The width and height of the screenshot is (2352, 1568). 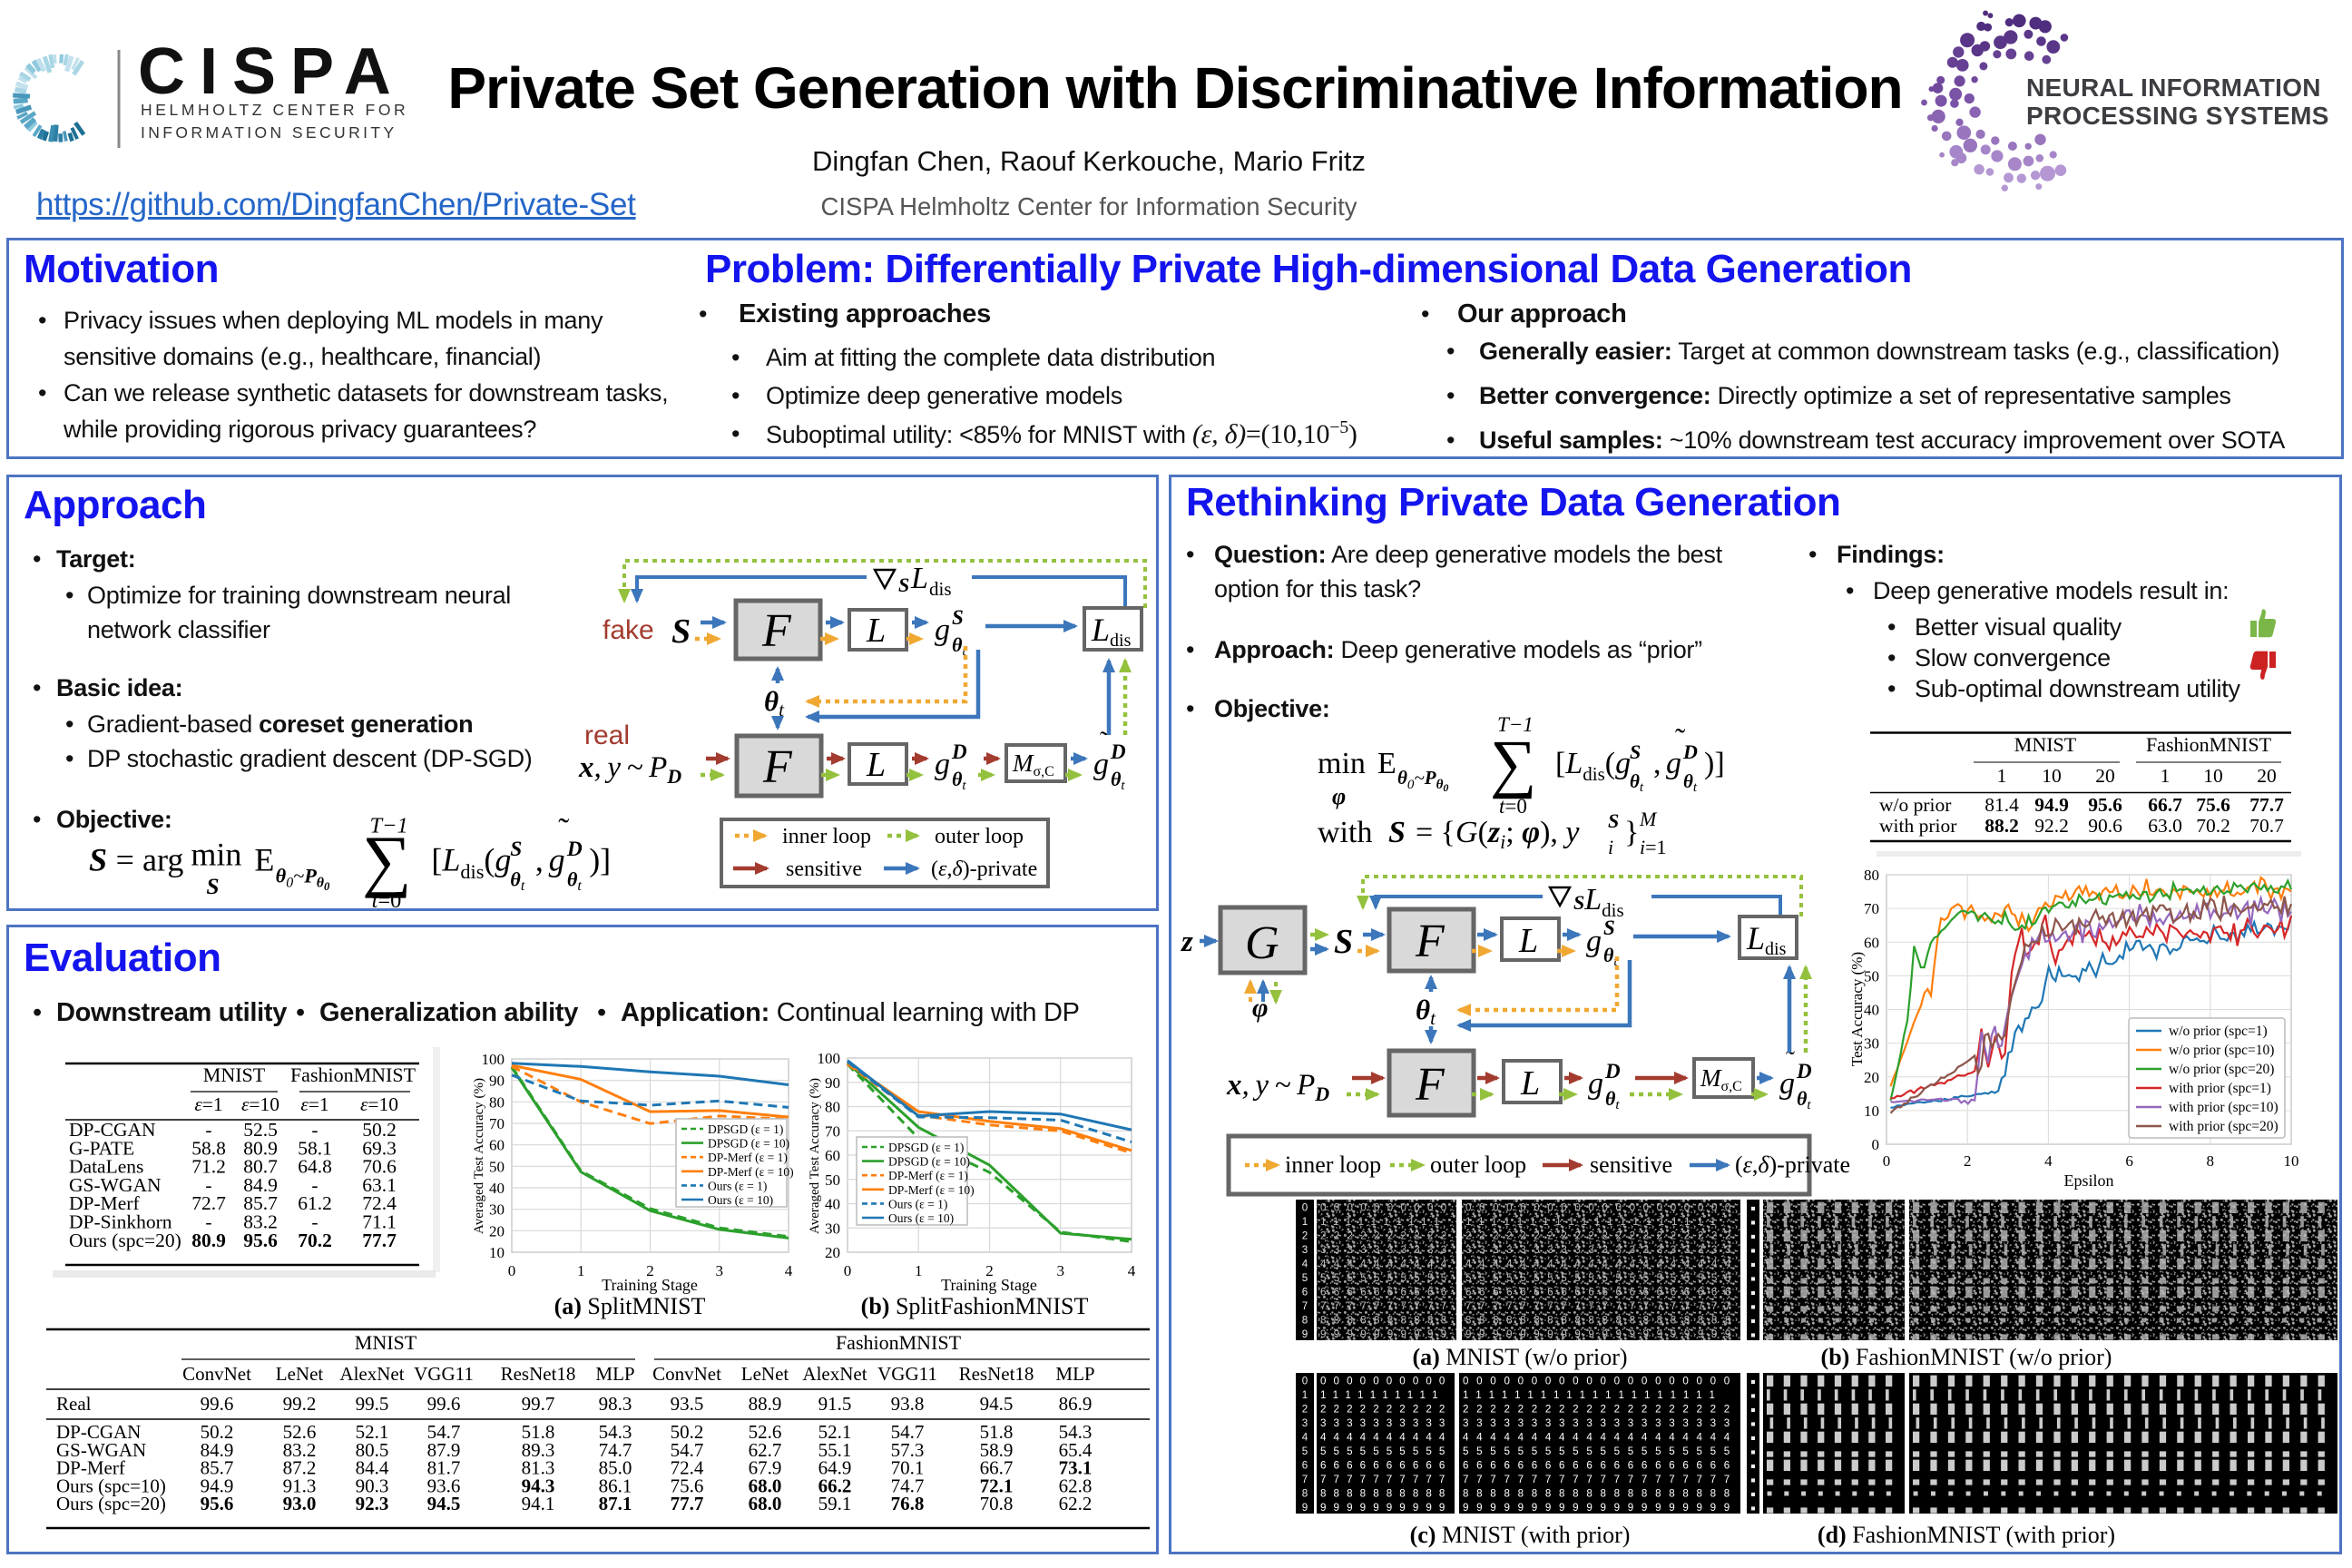 I want to click on svg-text: 91.3, so click(x=300, y=1485).